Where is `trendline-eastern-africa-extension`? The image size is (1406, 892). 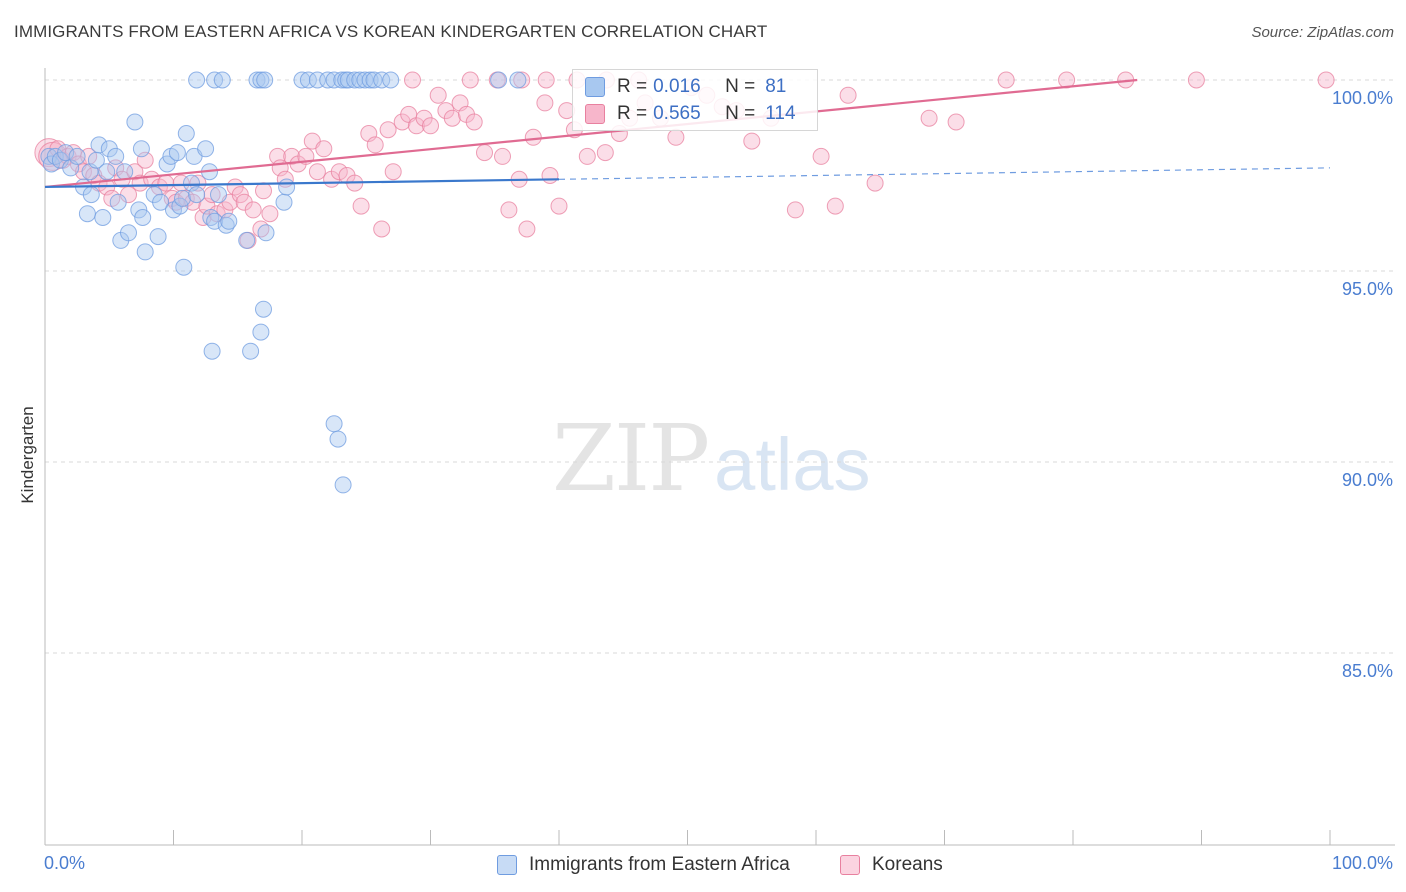 trendline-eastern-africa-extension is located at coordinates (944, 173).